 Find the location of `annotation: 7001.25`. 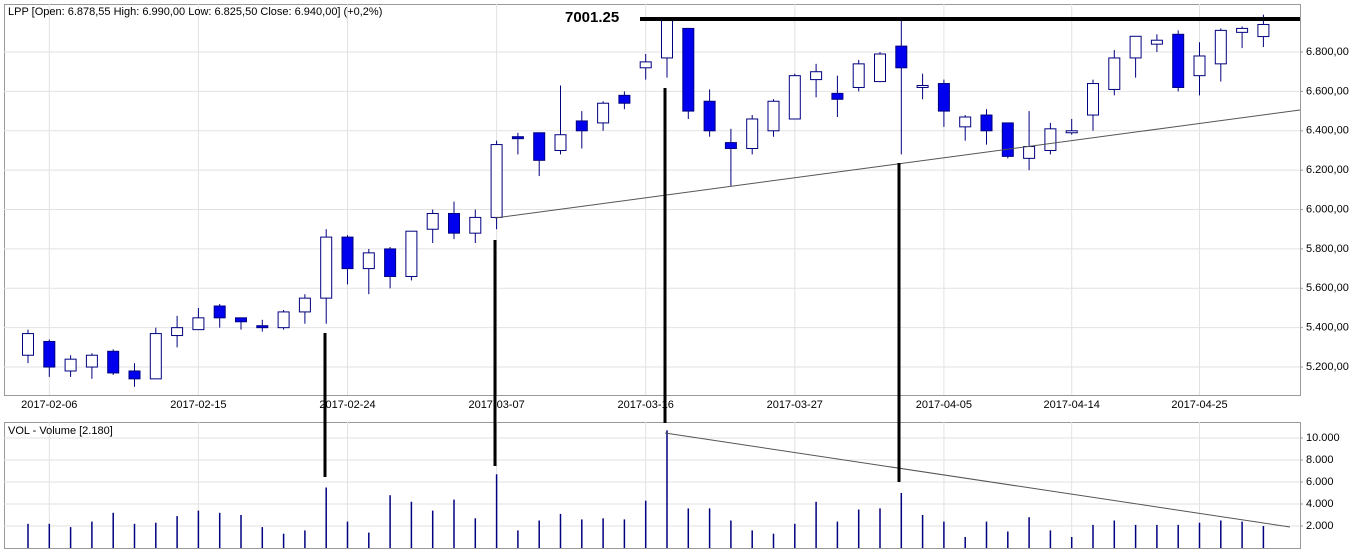

annotation: 7001.25 is located at coordinates (592, 17).